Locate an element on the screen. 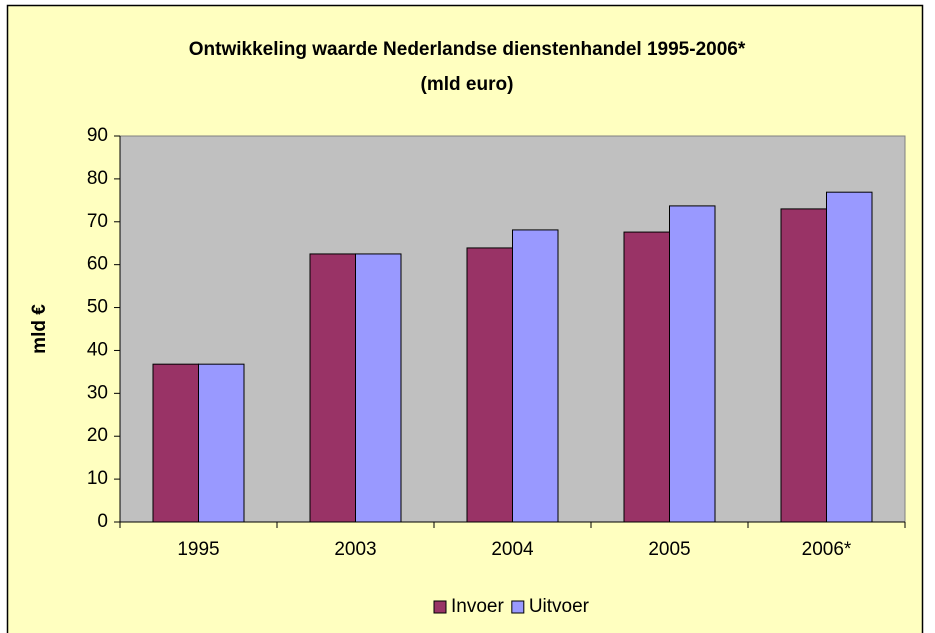  x-tick-label: 2006* is located at coordinates (827, 549).